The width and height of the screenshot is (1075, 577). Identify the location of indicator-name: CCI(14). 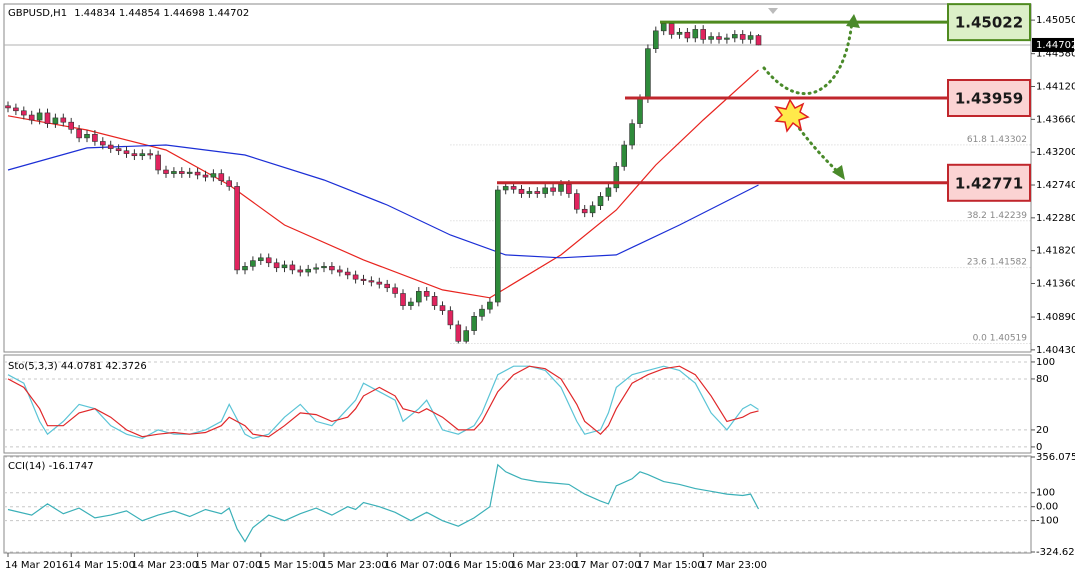
(27, 466).